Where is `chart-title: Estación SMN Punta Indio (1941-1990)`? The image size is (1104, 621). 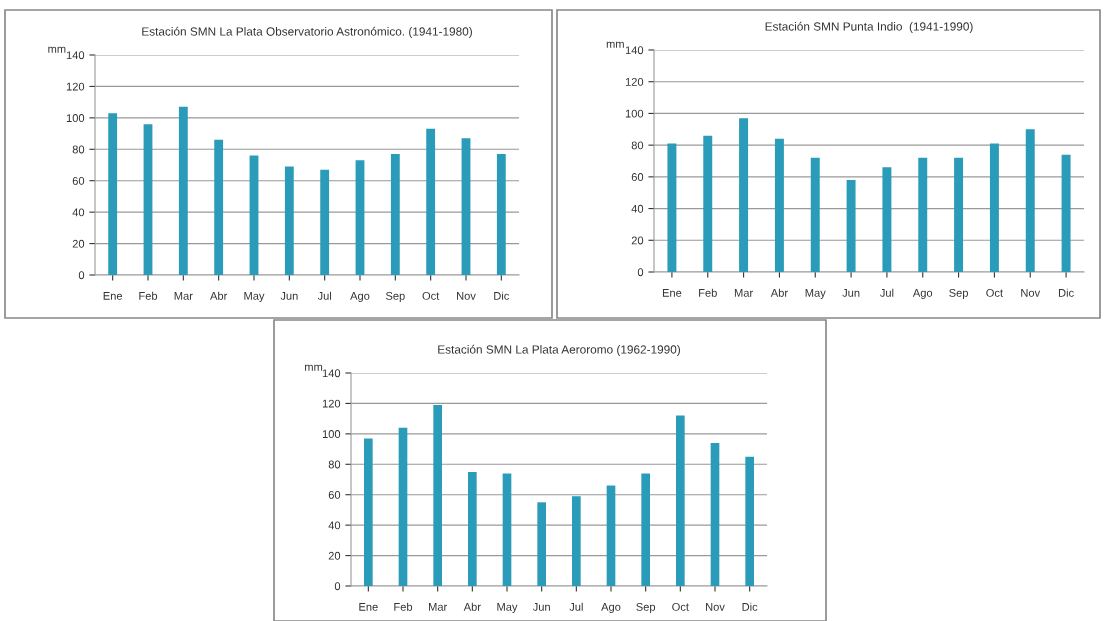
chart-title: Estación SMN Punta Indio (1941-1990) is located at coordinates (869, 27).